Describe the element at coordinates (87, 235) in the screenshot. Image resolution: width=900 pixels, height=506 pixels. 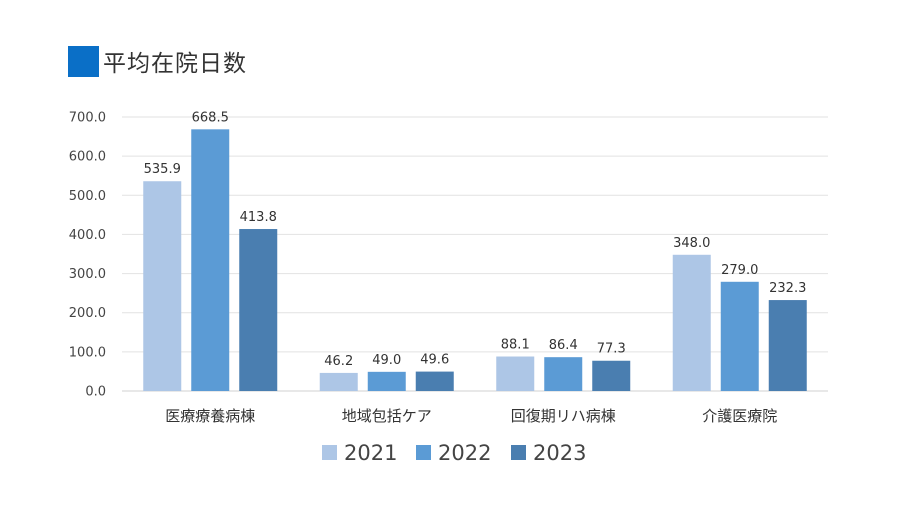
I see `y-tick-label: 400.0` at that location.